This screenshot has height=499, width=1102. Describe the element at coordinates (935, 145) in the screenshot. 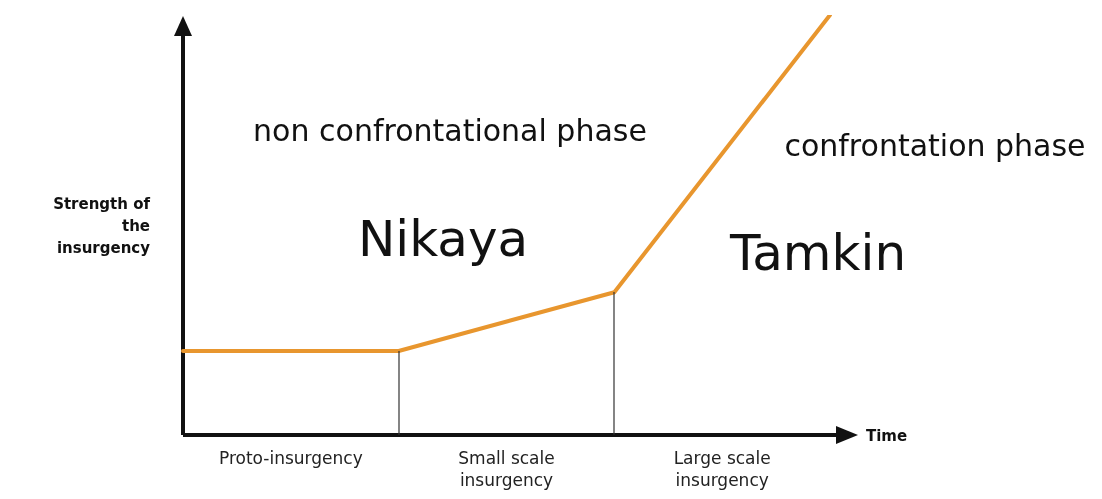

I see `annotation: confrontation phase` at that location.